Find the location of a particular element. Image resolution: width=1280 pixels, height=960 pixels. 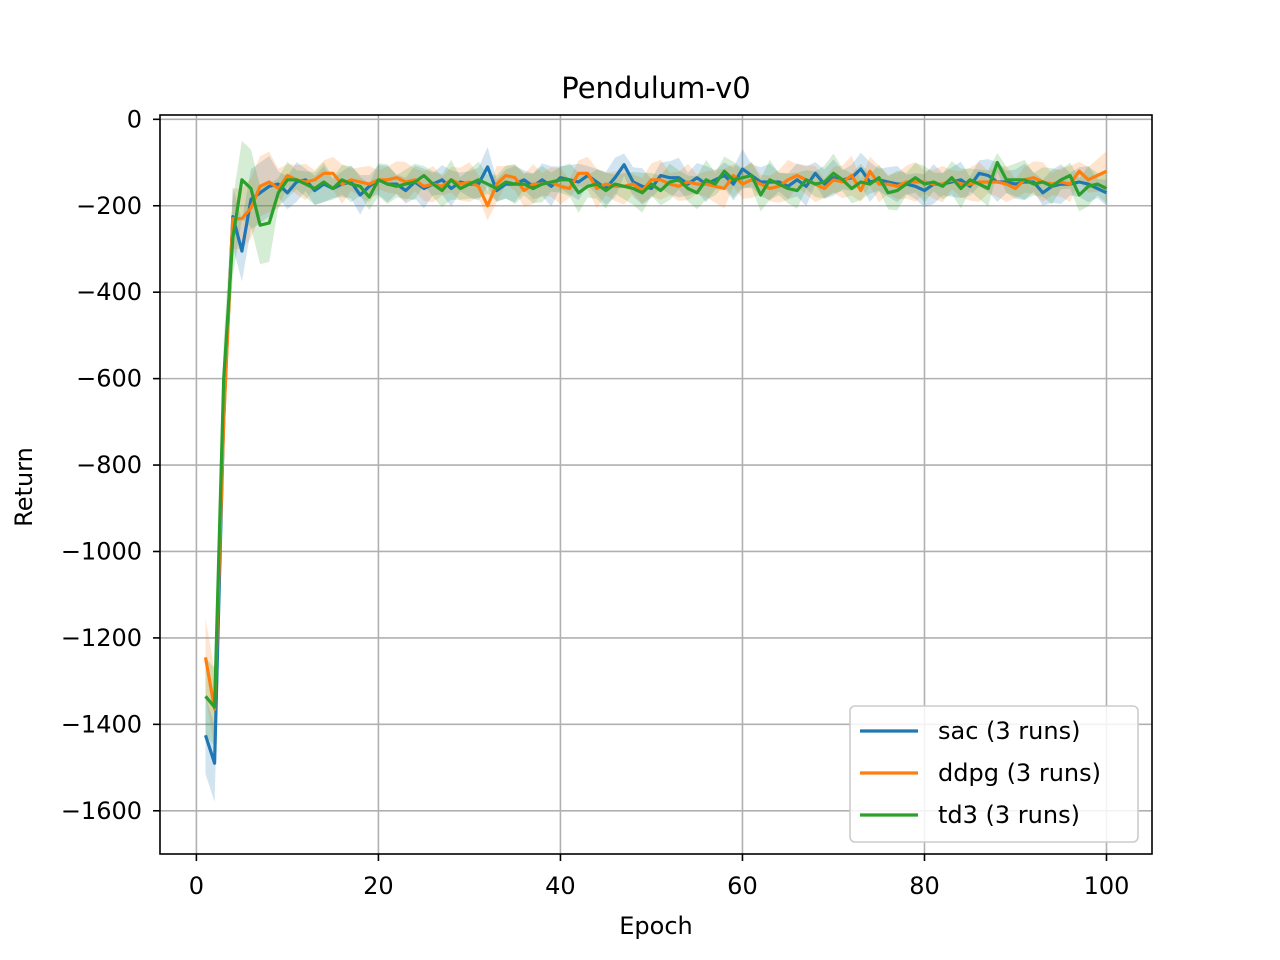

y-axis-label: Return is located at coordinates (24, 487).